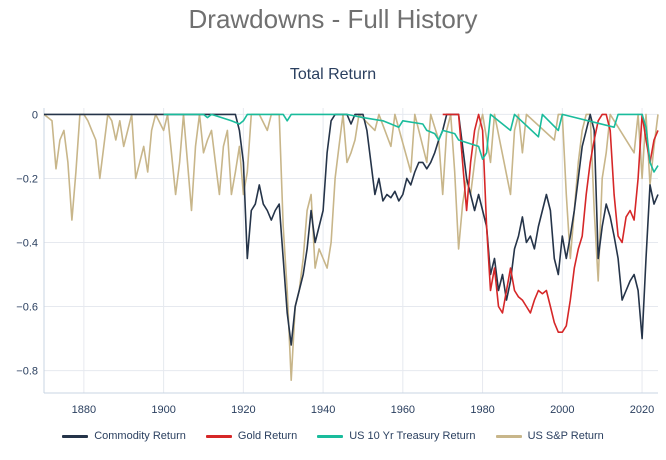 The height and width of the screenshot is (460, 666). I want to click on chart-subtitle: Total Return, so click(333, 74).